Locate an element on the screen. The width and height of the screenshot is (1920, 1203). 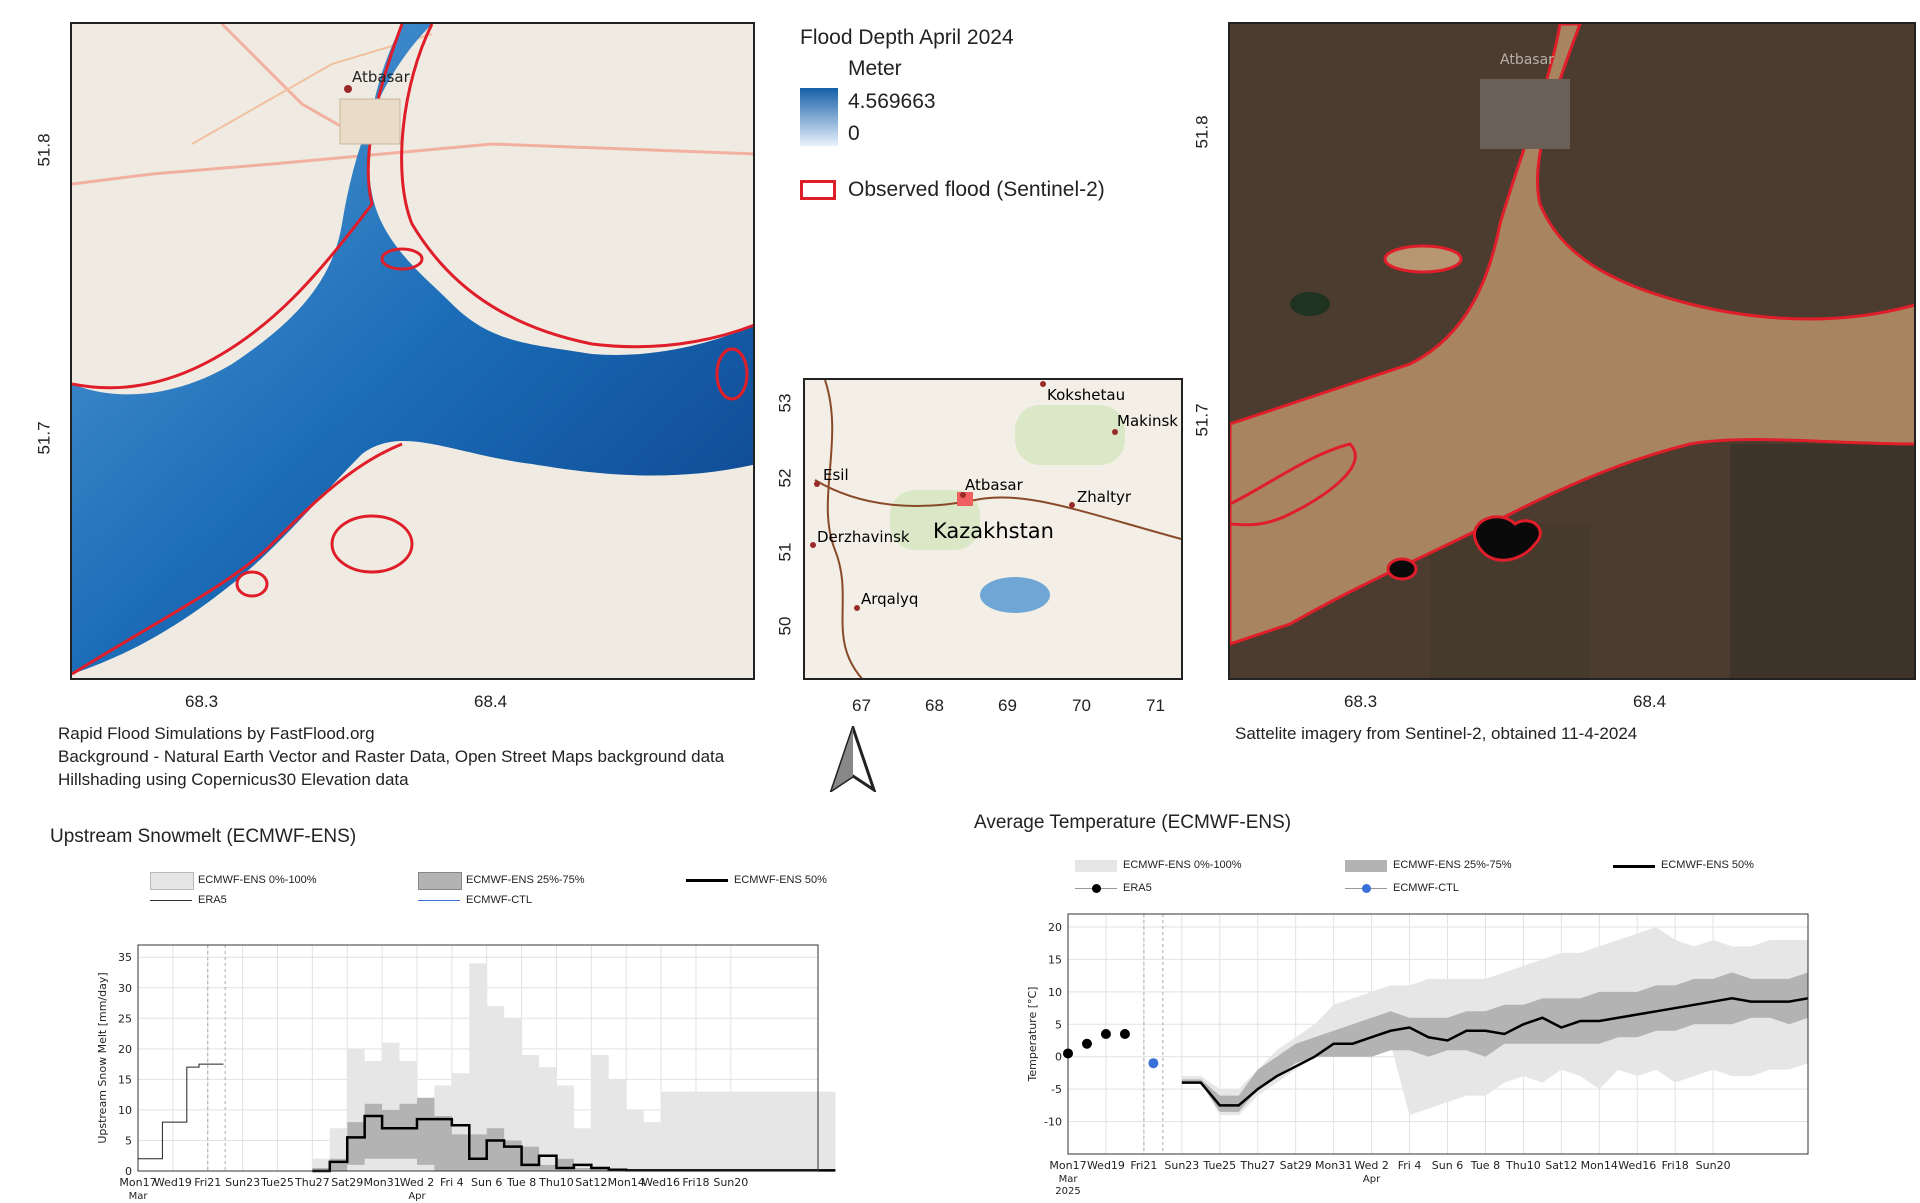
inset-x-tick: 70 is located at coordinates (1081, 705).